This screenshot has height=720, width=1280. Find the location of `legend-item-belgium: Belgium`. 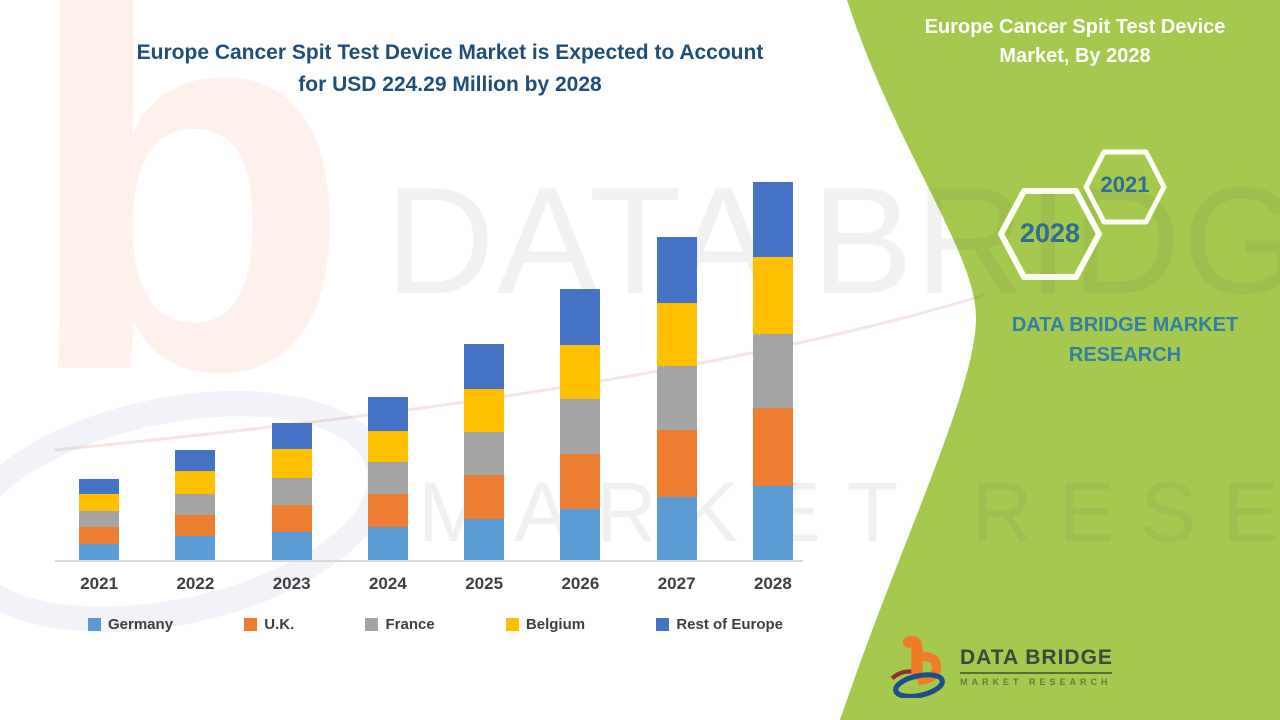

legend-item-belgium: Belgium is located at coordinates (545, 624).